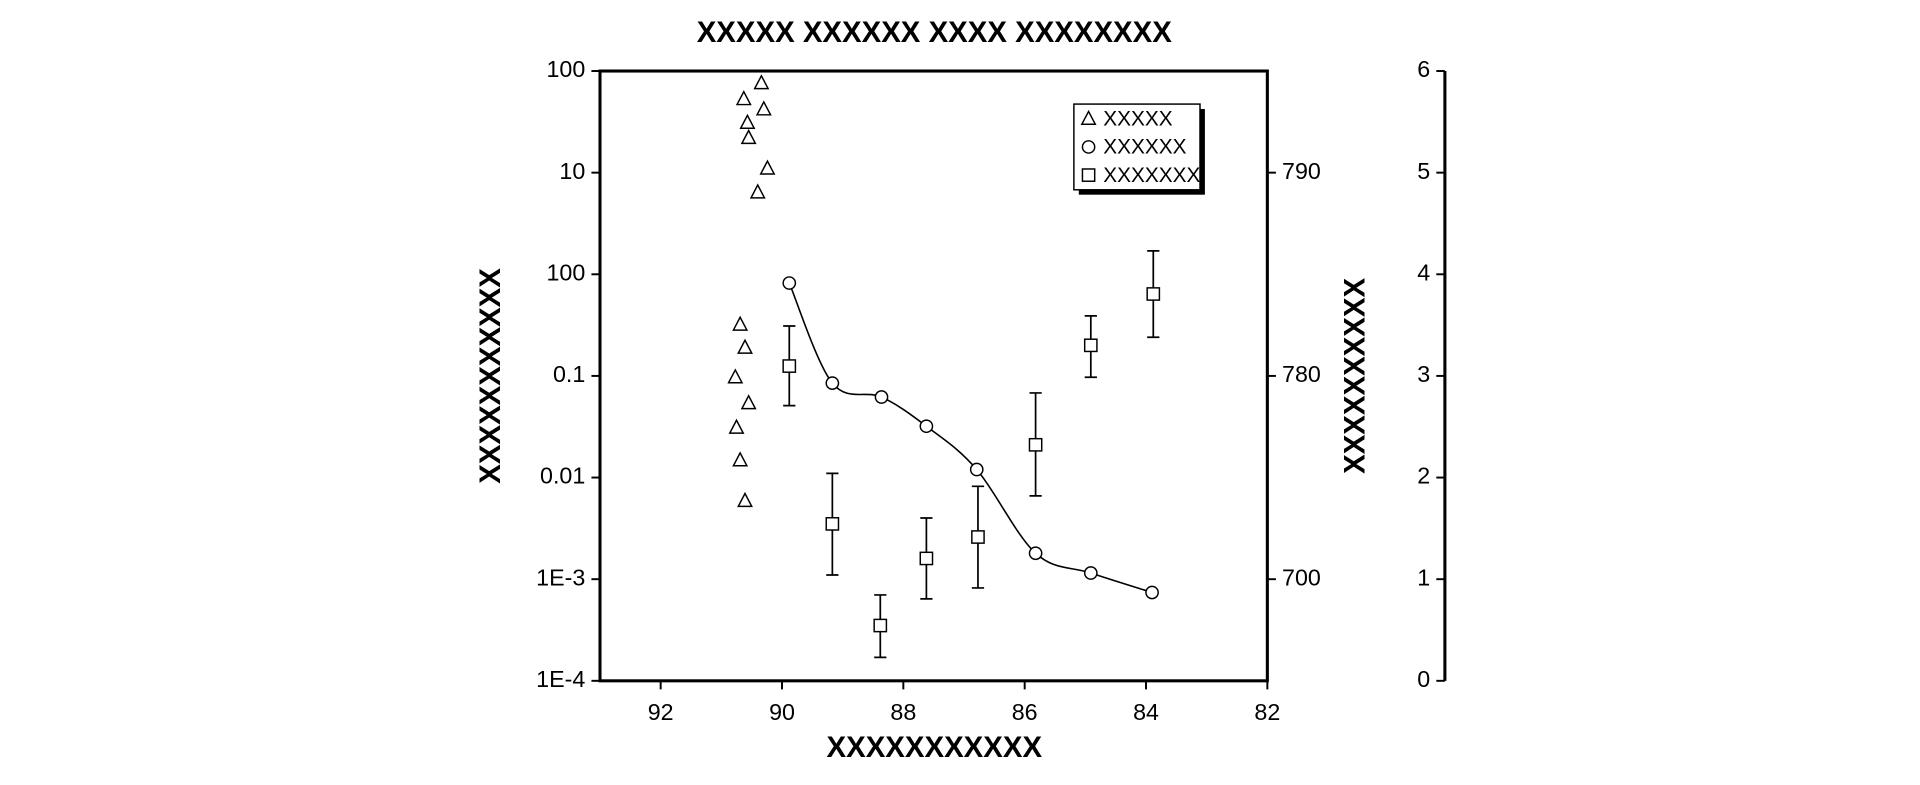 This screenshot has height=785, width=1920. What do you see at coordinates (661, 712) in the screenshot?
I see `x-tick-label: 92` at bounding box center [661, 712].